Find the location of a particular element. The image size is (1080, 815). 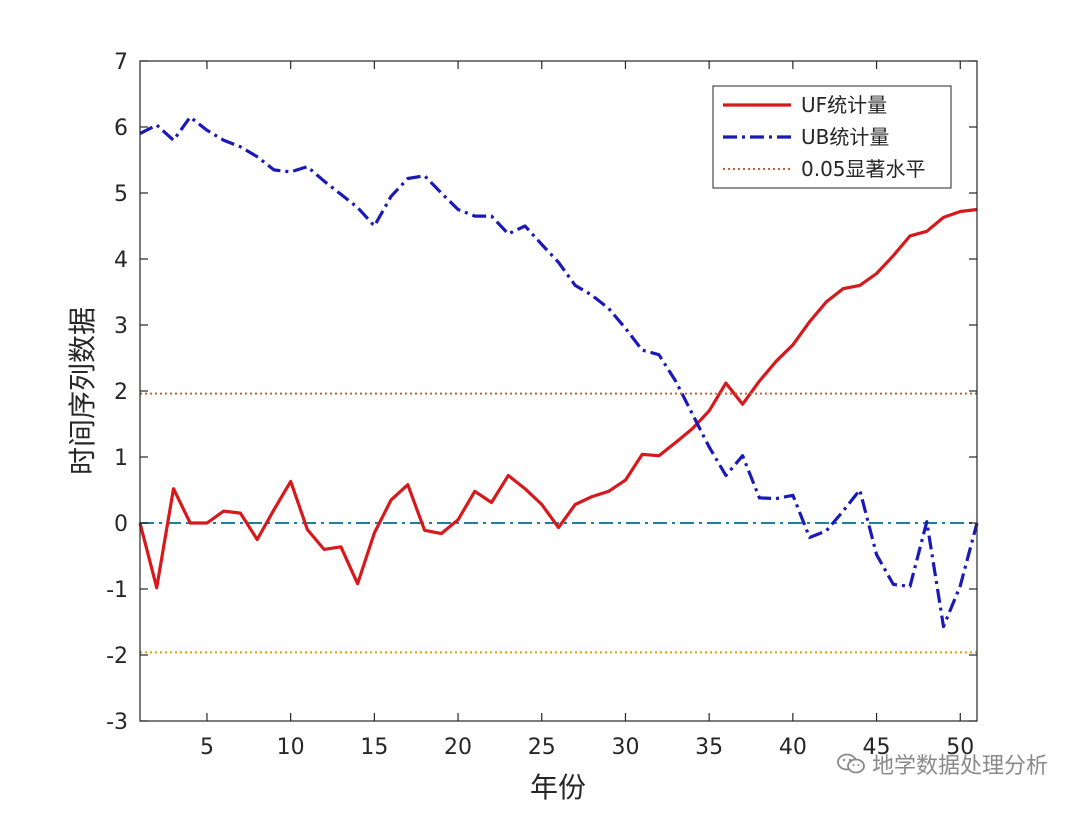

x-tick-label: 45 is located at coordinates (877, 747).